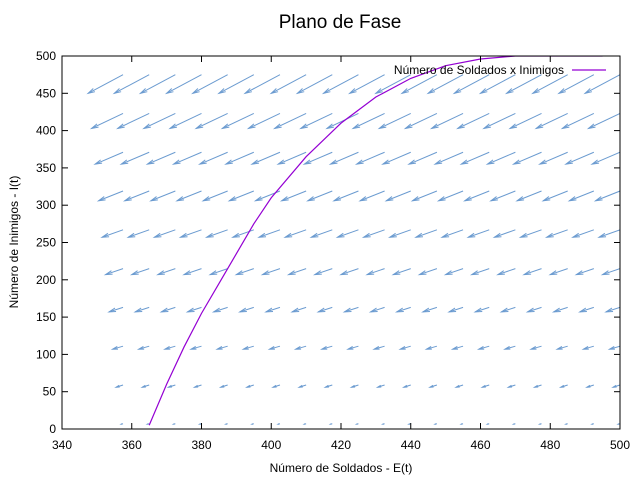  Describe the element at coordinates (50, 392) in the screenshot. I see `y-tick-label: 50` at that location.